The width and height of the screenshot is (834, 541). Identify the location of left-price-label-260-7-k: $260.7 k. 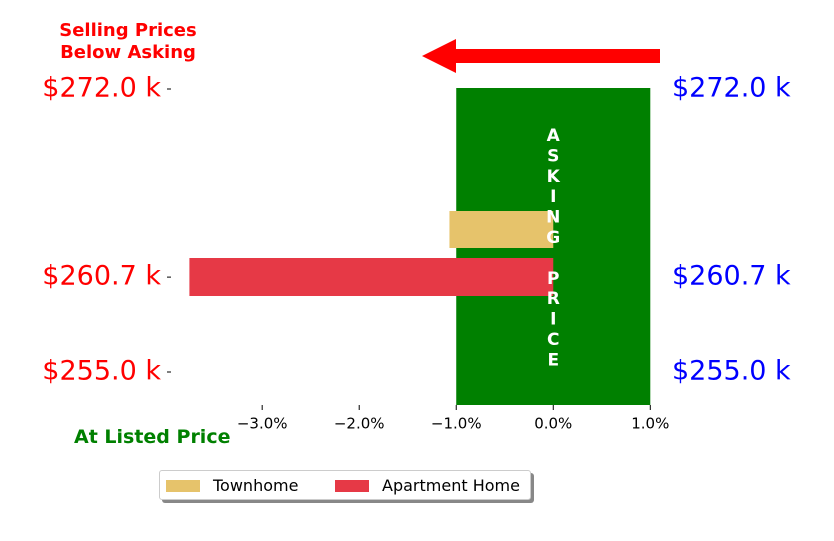
(101, 276).